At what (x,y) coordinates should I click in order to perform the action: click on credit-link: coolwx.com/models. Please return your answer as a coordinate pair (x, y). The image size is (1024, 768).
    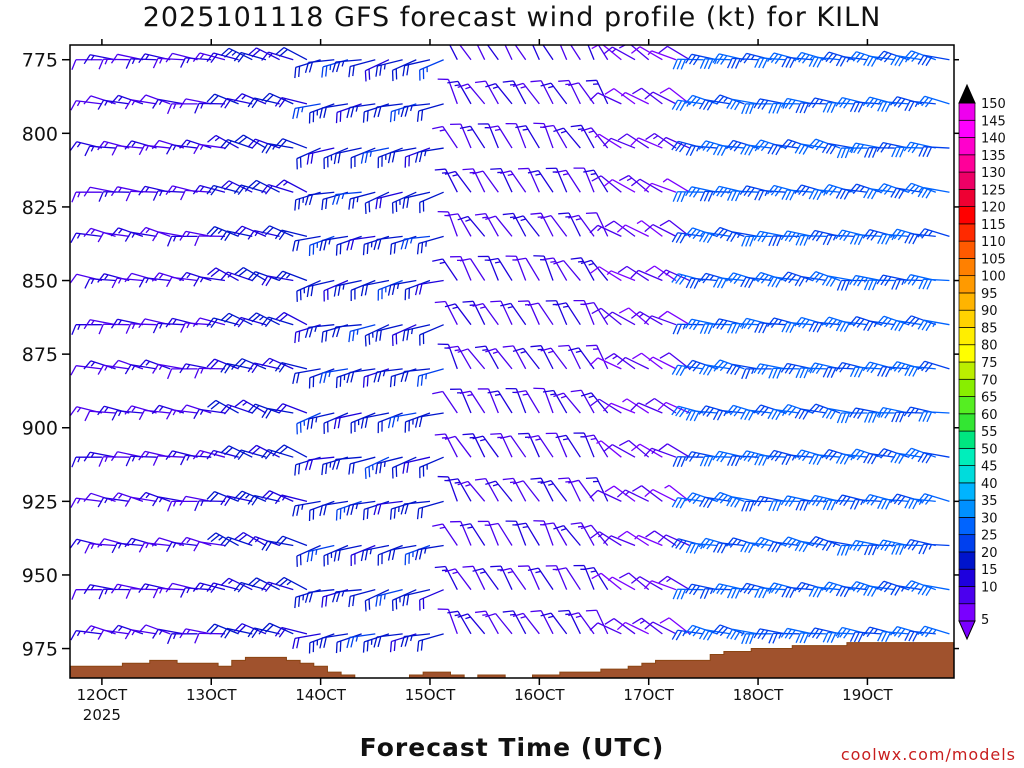
    Looking at the image, I should click on (928, 754).